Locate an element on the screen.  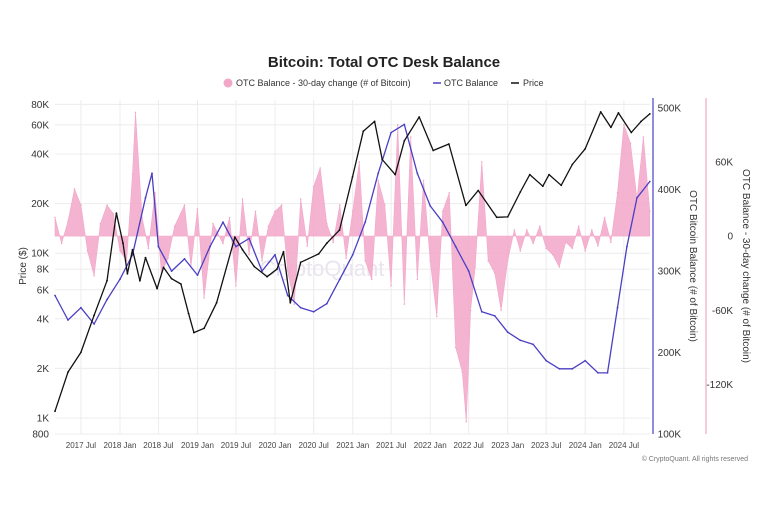
otc-balance-tick-label: 100K is located at coordinates (670, 435).